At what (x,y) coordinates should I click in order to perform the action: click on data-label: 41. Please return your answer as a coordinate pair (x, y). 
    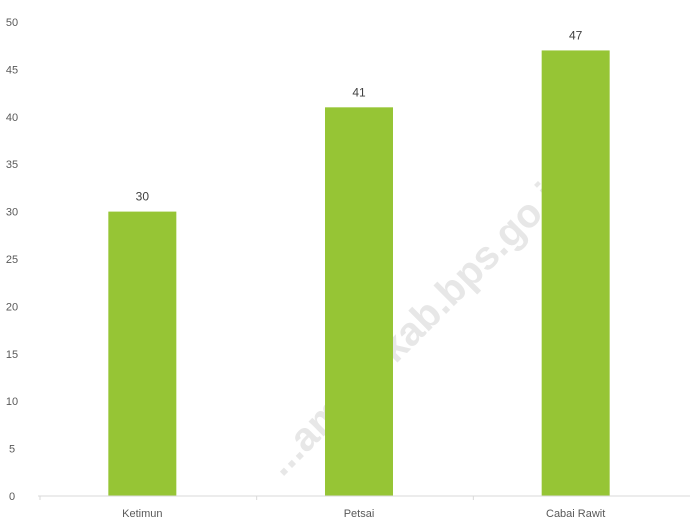
    Looking at the image, I should click on (359, 92).